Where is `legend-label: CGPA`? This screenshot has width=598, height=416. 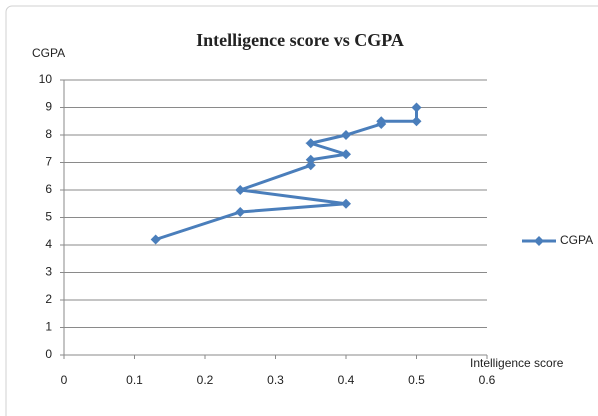
legend-label: CGPA is located at coordinates (576, 240).